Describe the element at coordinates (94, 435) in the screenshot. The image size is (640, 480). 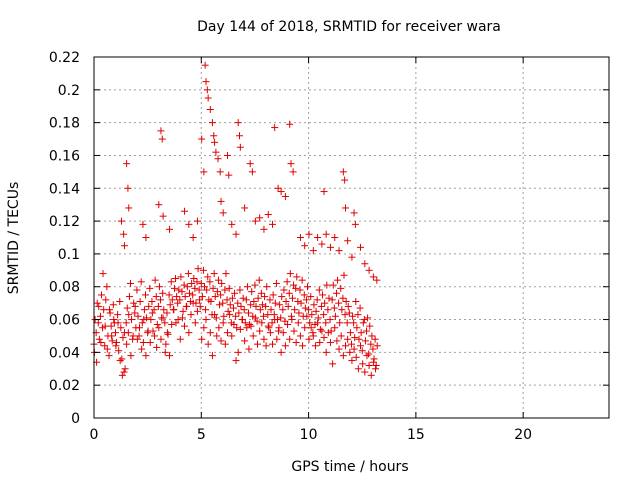
I see `x-tick-label: 0` at that location.